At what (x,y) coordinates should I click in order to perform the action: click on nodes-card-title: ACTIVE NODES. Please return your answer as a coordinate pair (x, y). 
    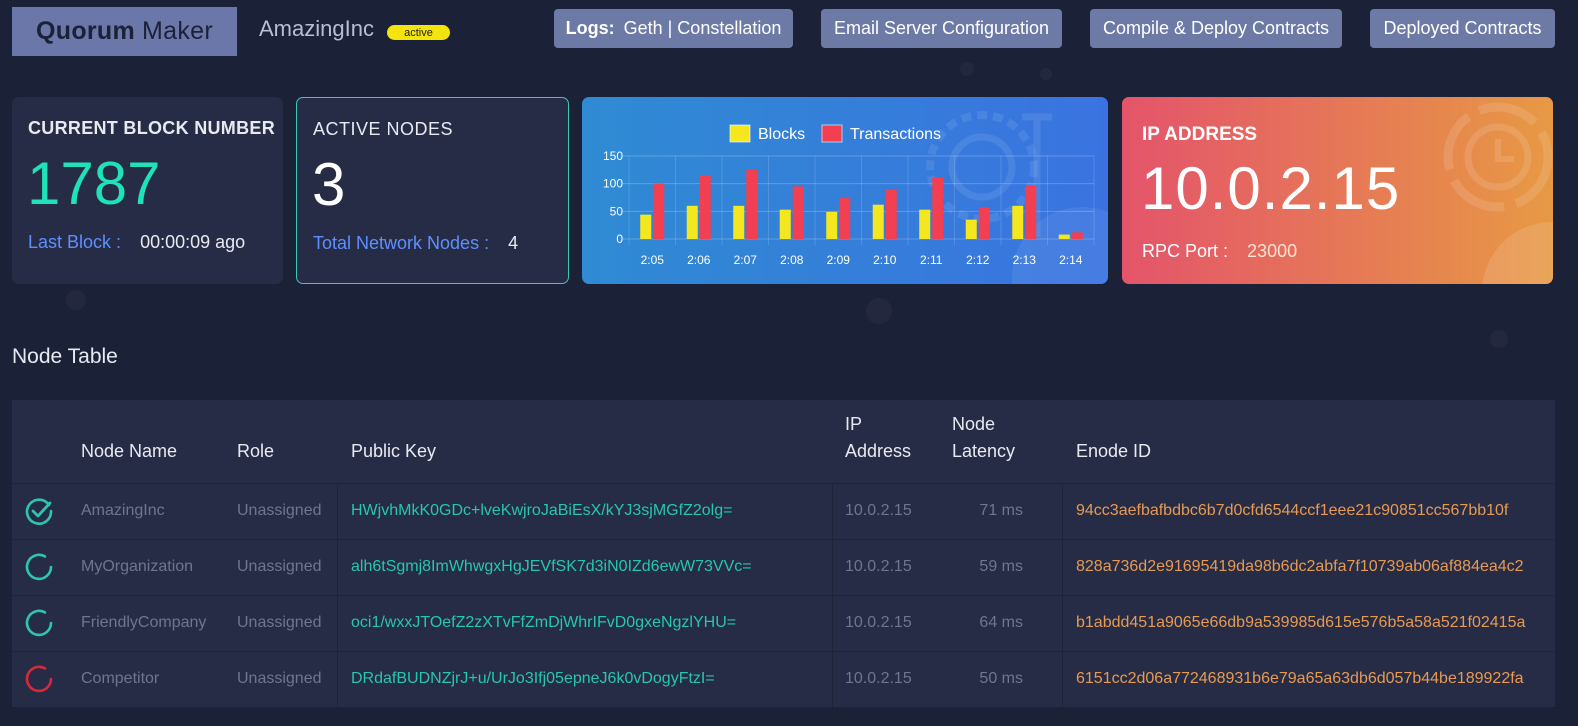
    Looking at the image, I should click on (383, 129).